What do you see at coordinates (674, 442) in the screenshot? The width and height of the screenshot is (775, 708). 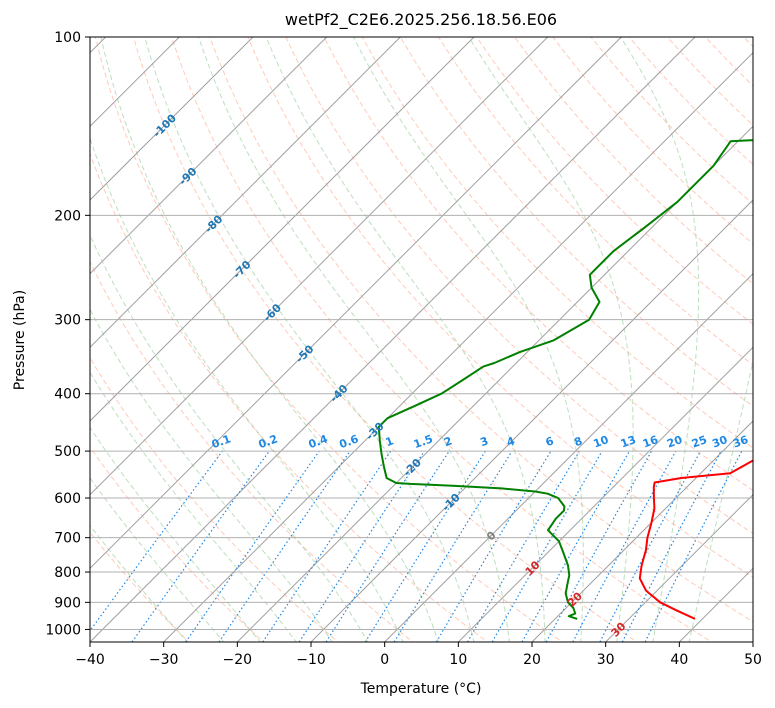 I see `mixing-ratio-label: 20` at bounding box center [674, 442].